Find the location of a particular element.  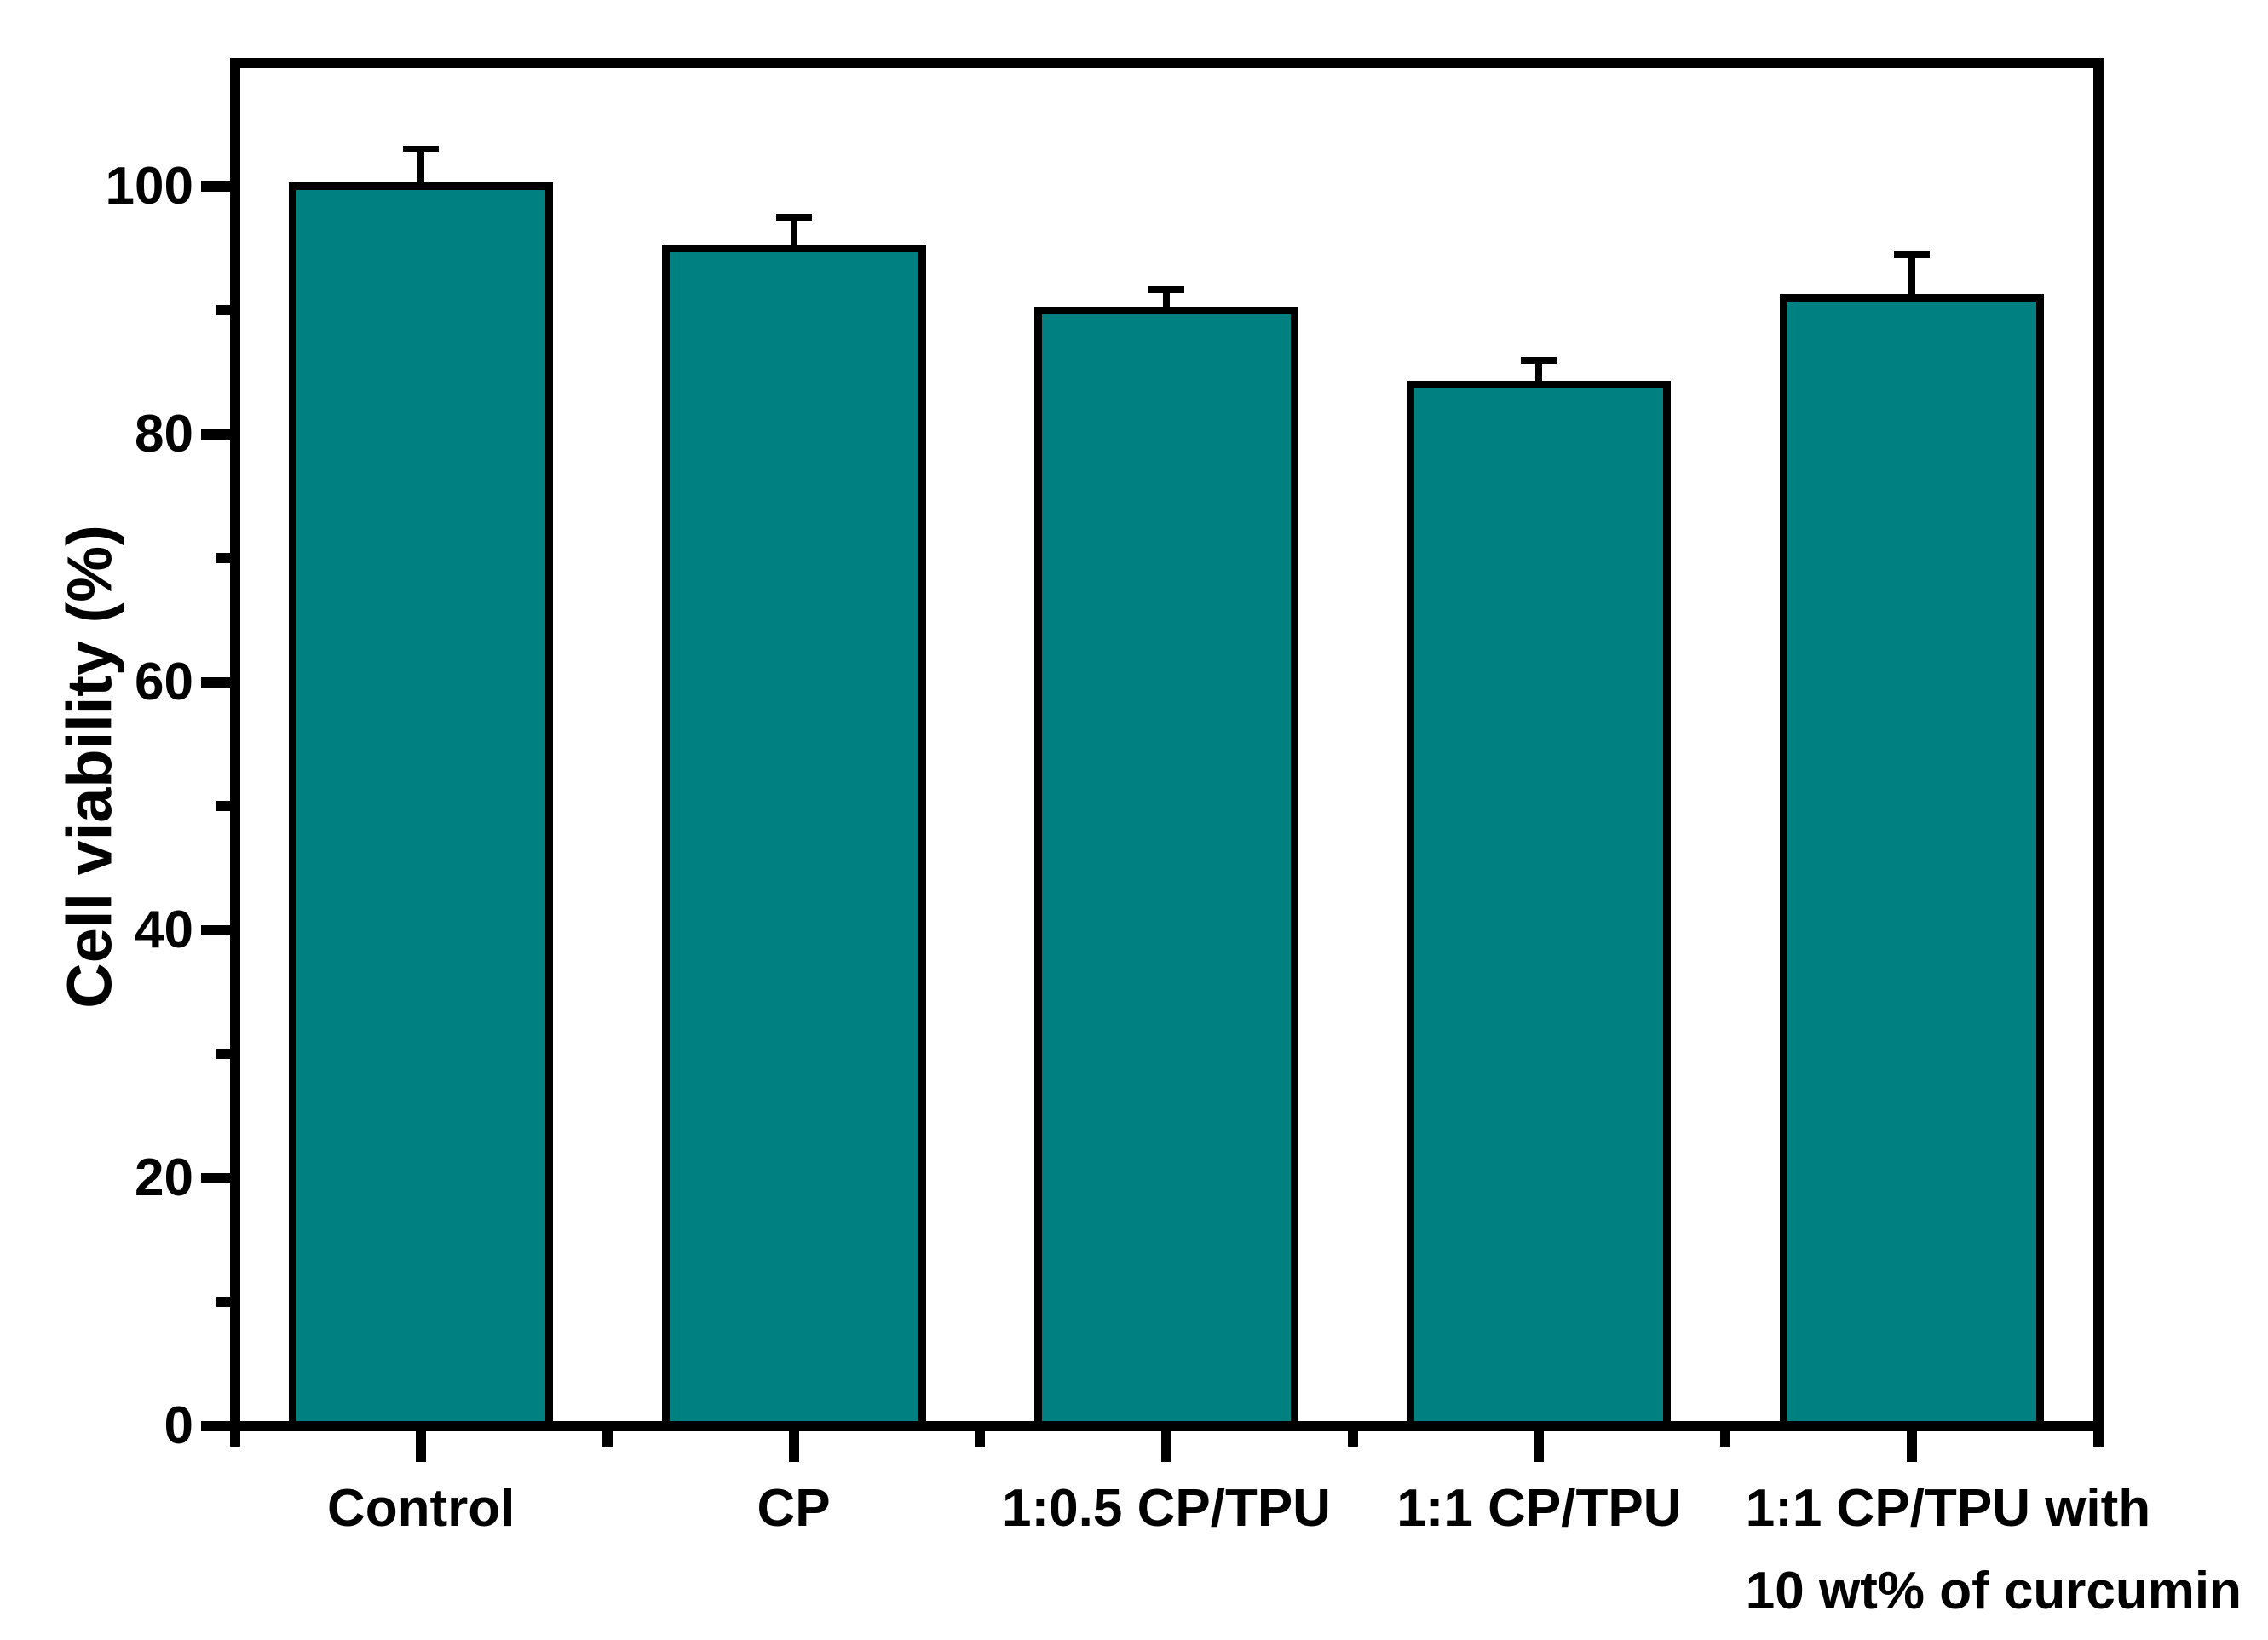

y-axis-tick-label: 80 is located at coordinates (164, 433).